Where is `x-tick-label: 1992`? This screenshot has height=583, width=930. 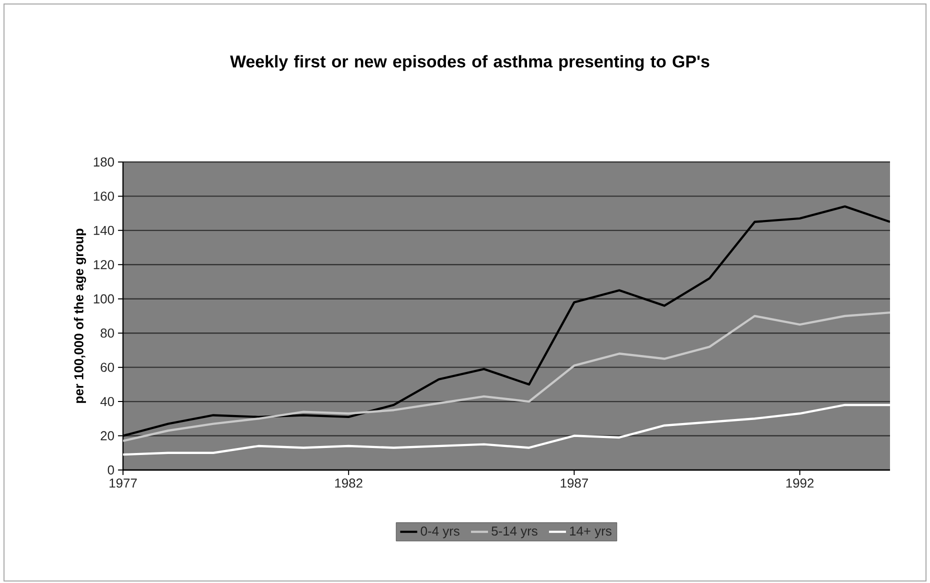 x-tick-label: 1992 is located at coordinates (800, 483).